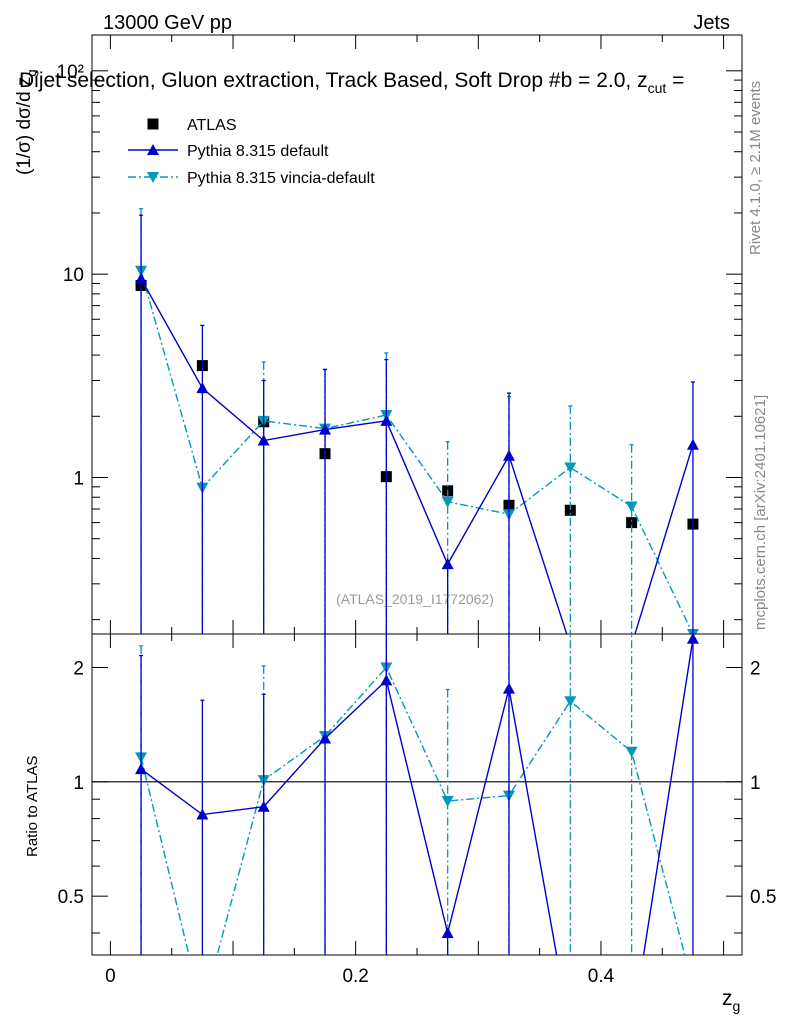 The height and width of the screenshot is (1024, 786). What do you see at coordinates (415, 599) in the screenshot?
I see `watermark: (ATLAS_2019_I1772062)` at bounding box center [415, 599].